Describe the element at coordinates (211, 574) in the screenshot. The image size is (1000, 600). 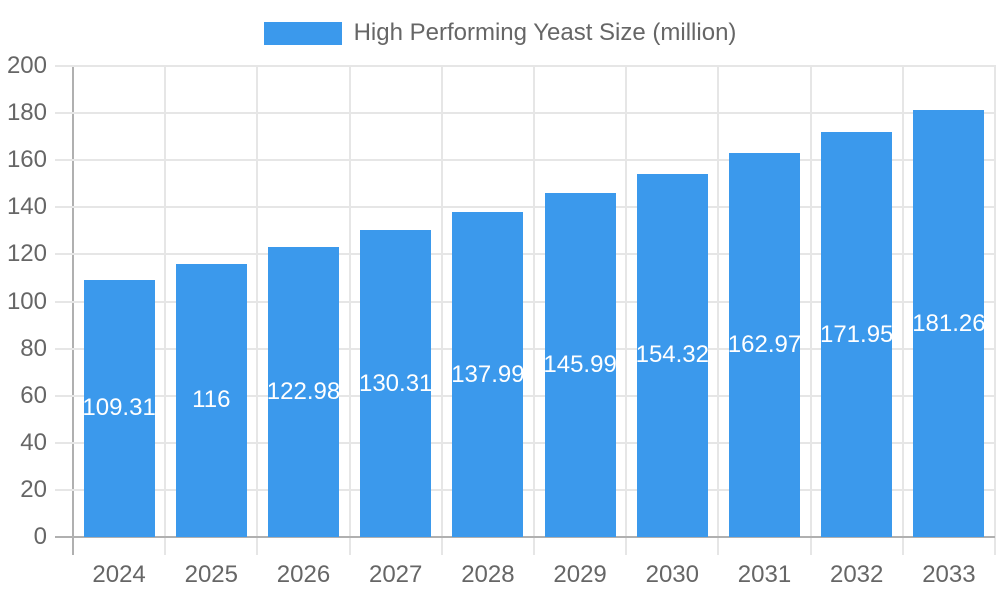
I see `x-tick-label-2025: 2025` at that location.